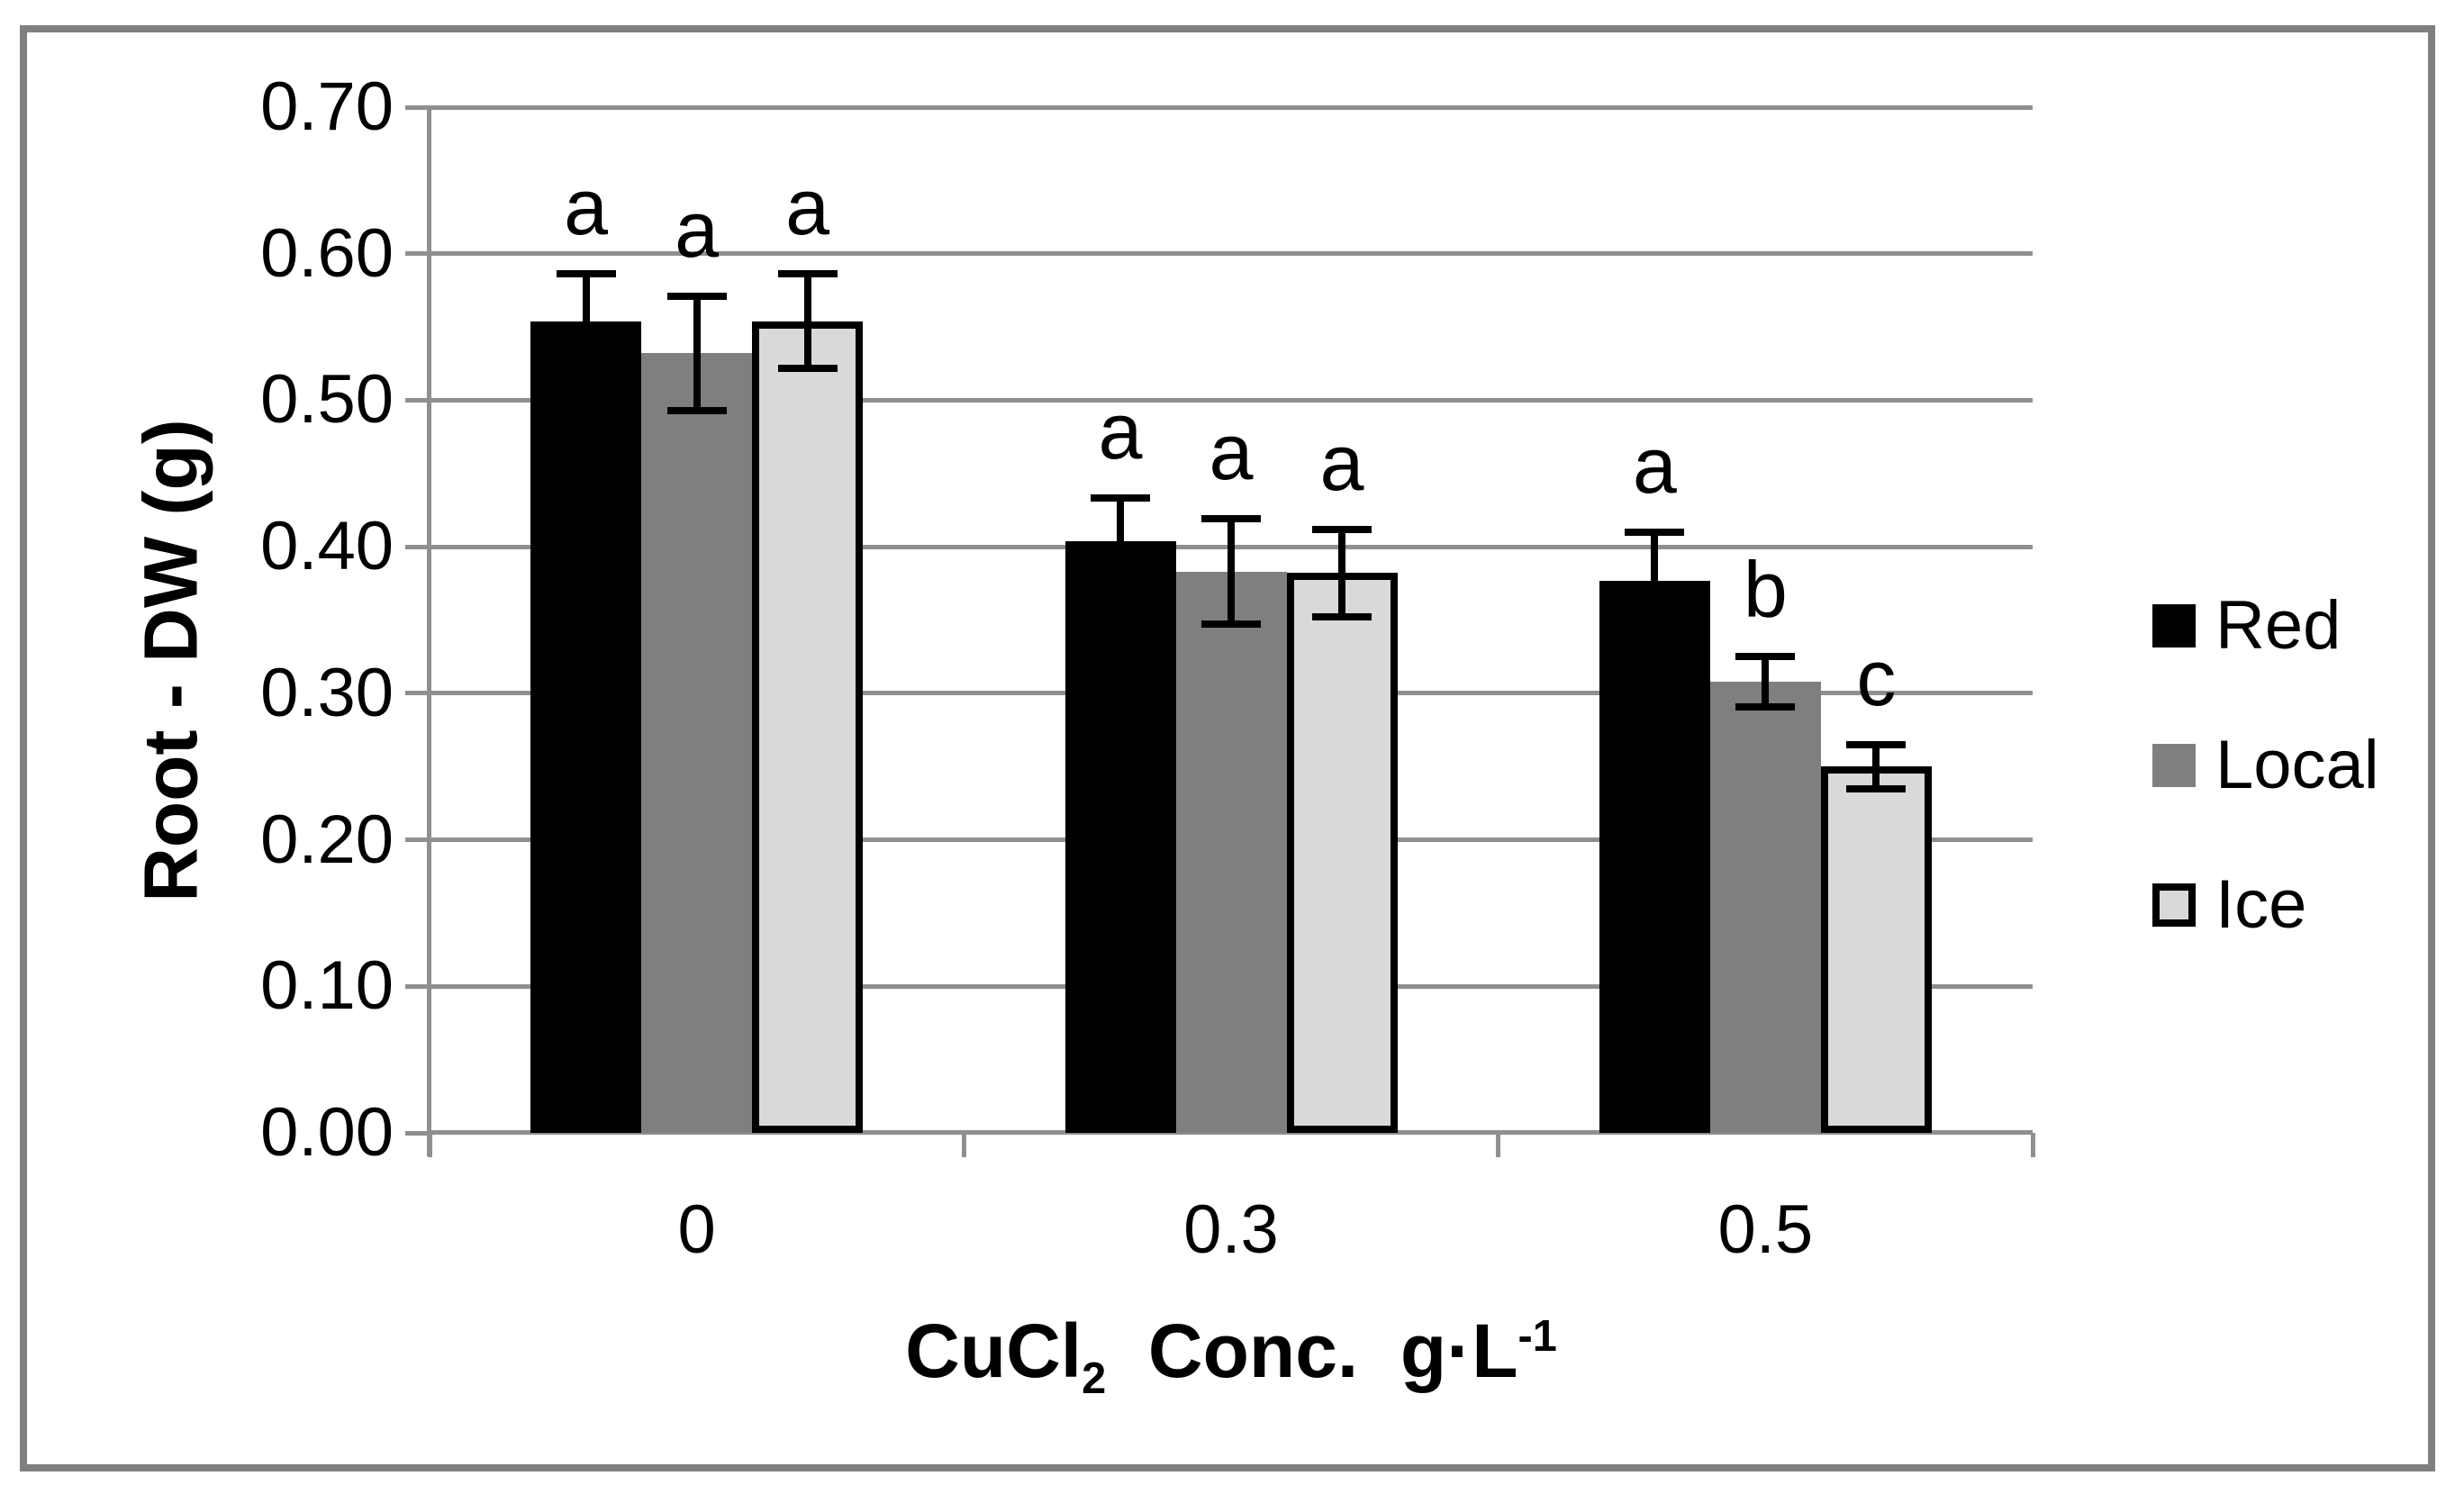 The image size is (2464, 1503). What do you see at coordinates (1231, 1229) in the screenshot?
I see `x-category-label: 0.3` at bounding box center [1231, 1229].